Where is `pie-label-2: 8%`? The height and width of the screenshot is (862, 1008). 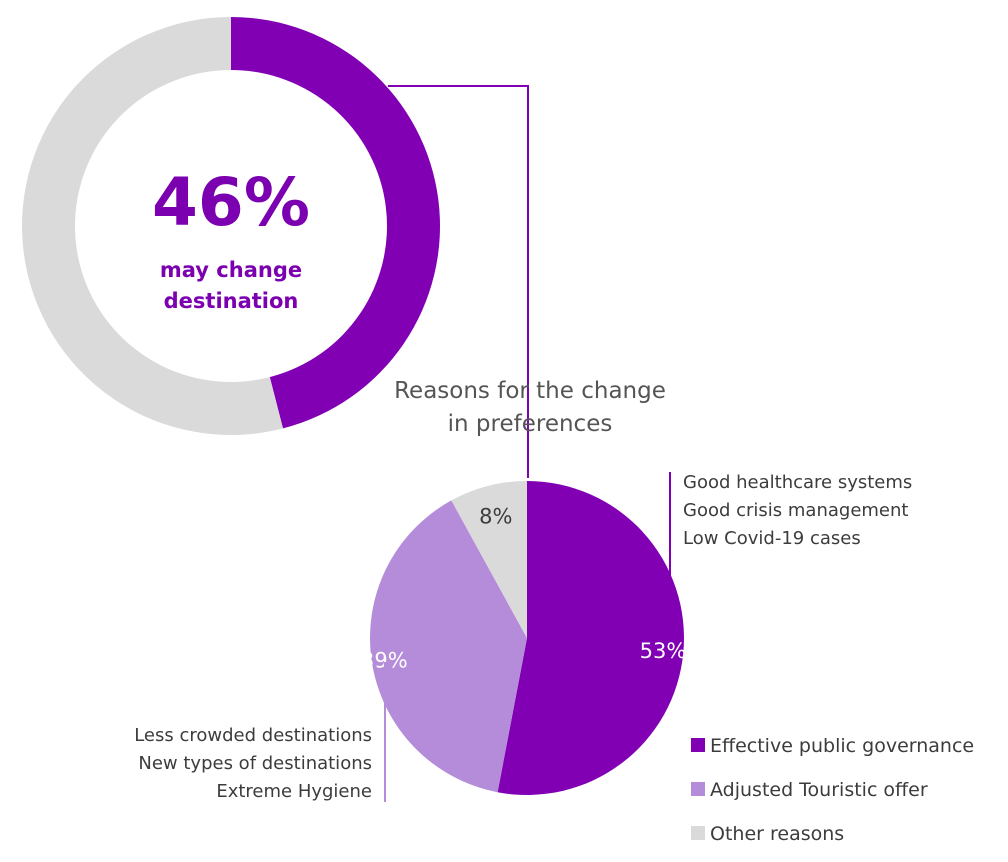 pie-label-2: 8% is located at coordinates (495, 516).